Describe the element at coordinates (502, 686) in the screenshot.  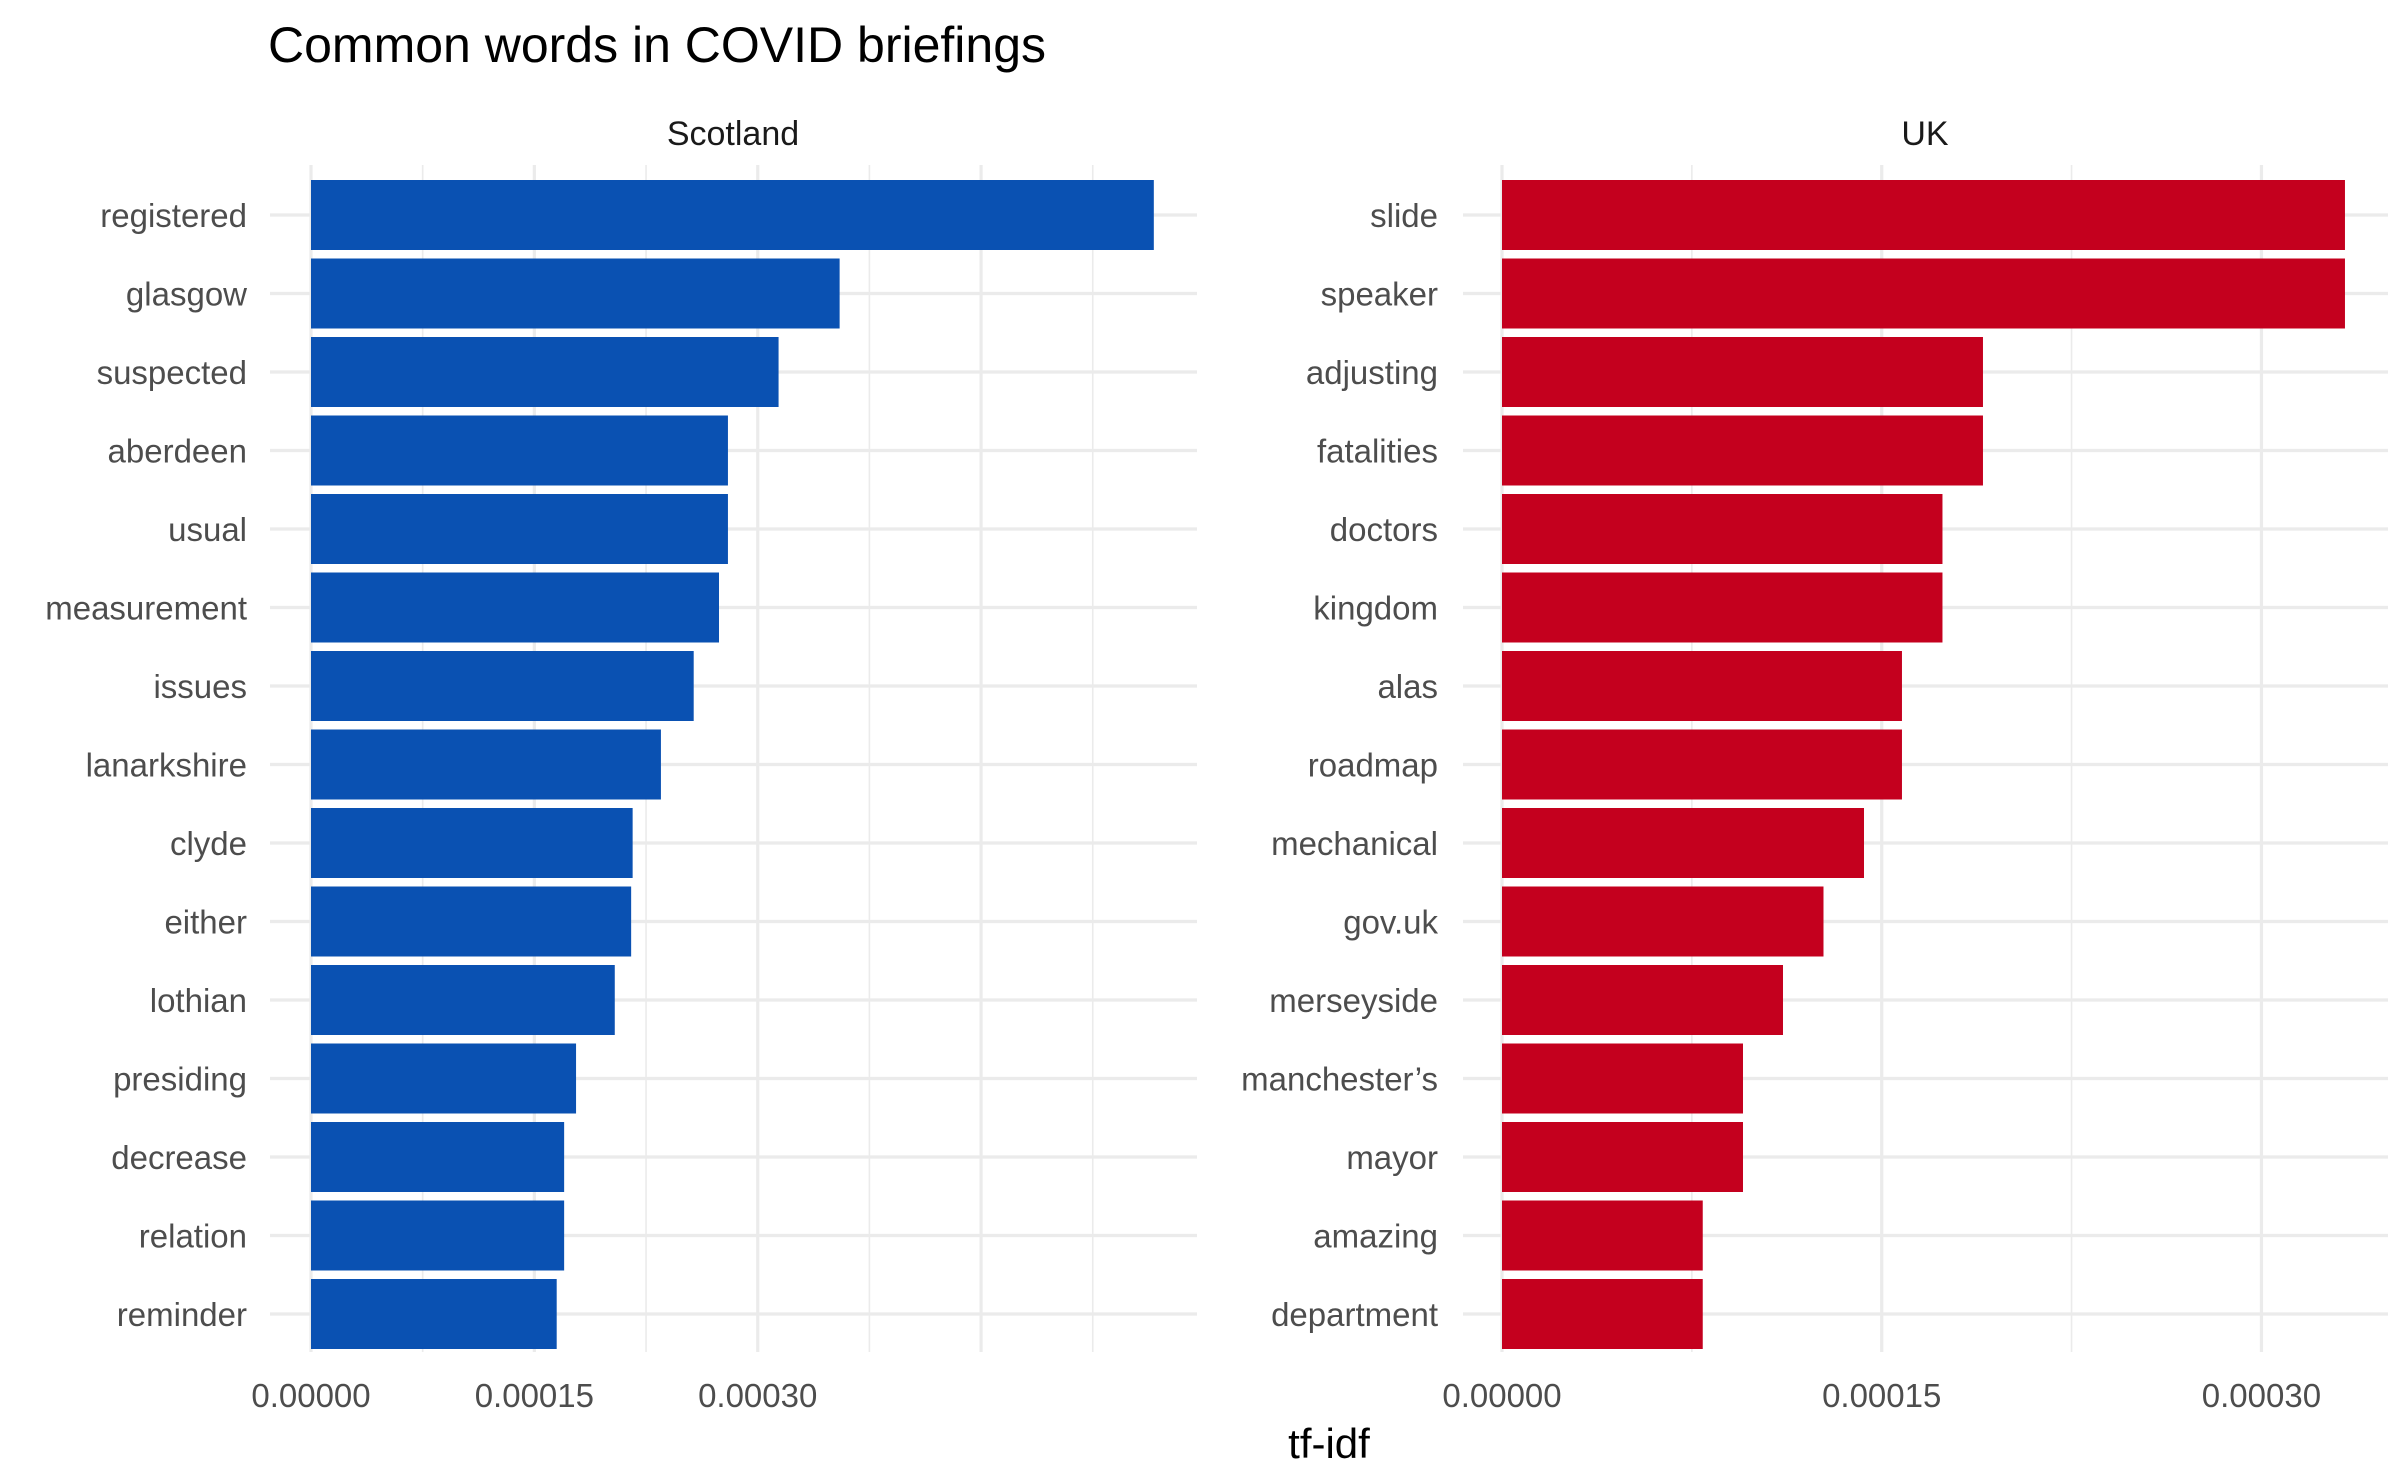
I see `bar-scotland-issues` at that location.